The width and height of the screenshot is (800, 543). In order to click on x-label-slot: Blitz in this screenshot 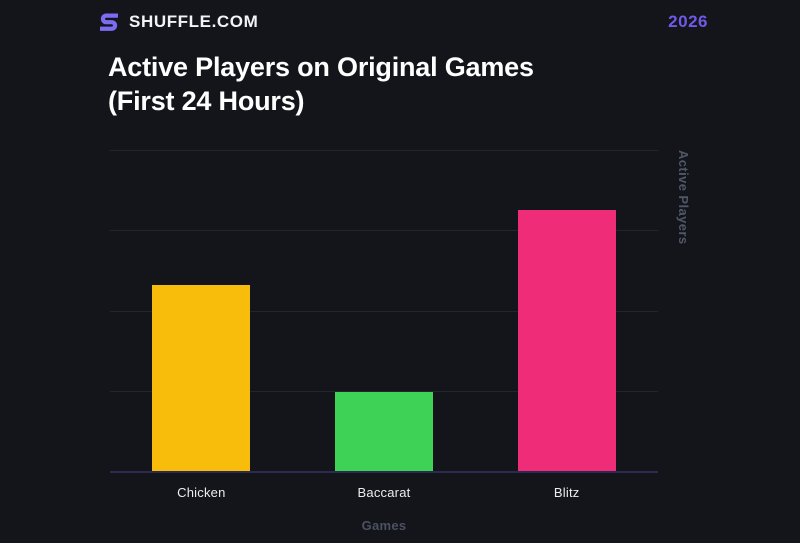, I will do `click(566, 492)`.